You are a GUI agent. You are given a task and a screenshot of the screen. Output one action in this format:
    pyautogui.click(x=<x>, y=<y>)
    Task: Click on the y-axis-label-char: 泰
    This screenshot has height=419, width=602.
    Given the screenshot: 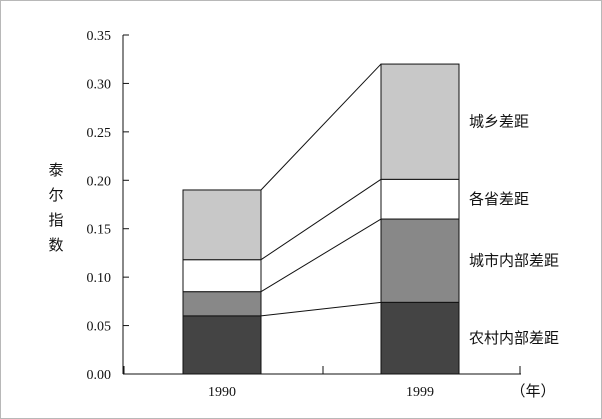 What is the action you would take?
    pyautogui.click(x=55, y=170)
    